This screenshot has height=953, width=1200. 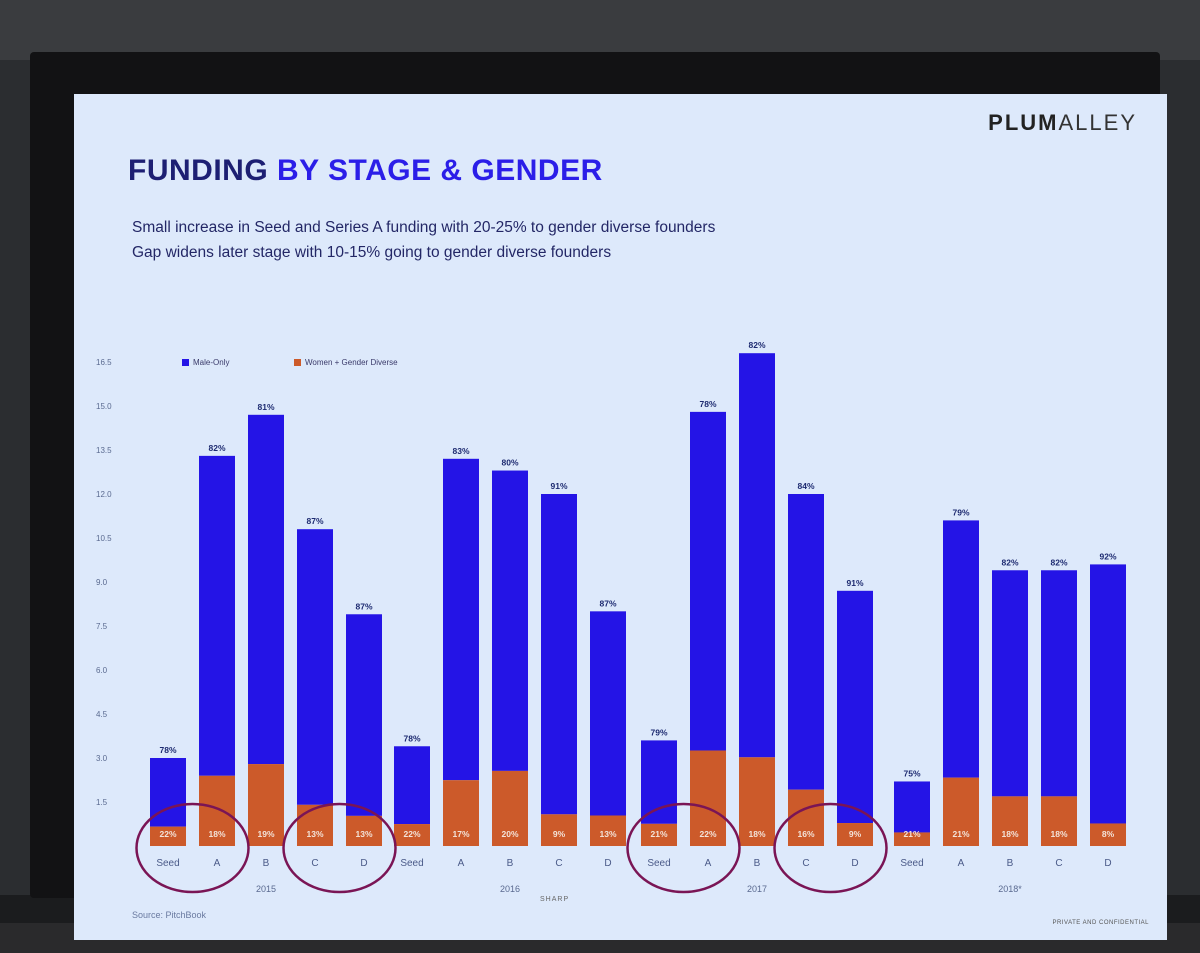 I want to click on y-tick-label: 1.5, so click(x=102, y=802).